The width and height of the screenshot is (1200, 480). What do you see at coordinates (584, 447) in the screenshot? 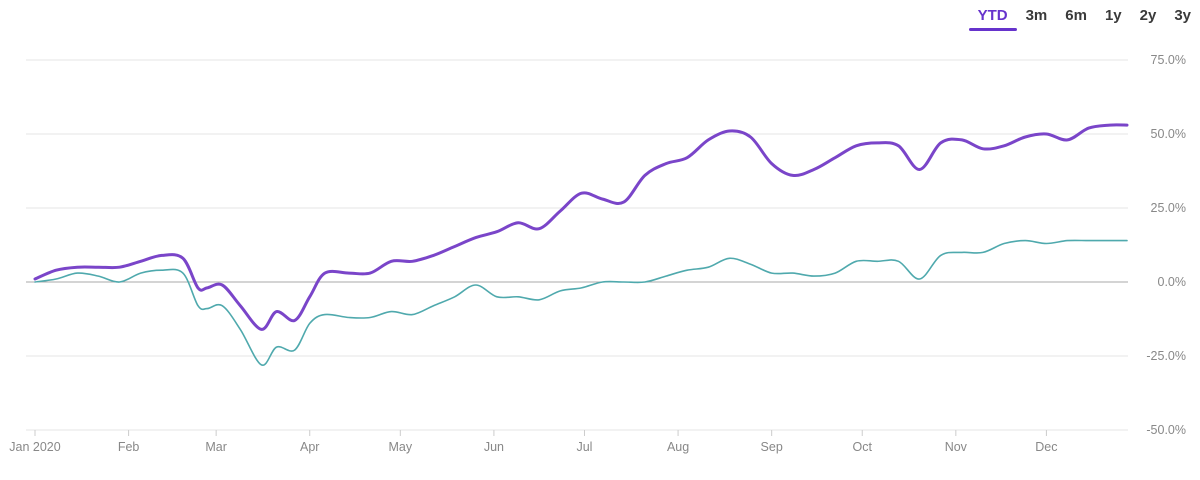
I see `x-tick-label: Jul` at bounding box center [584, 447].